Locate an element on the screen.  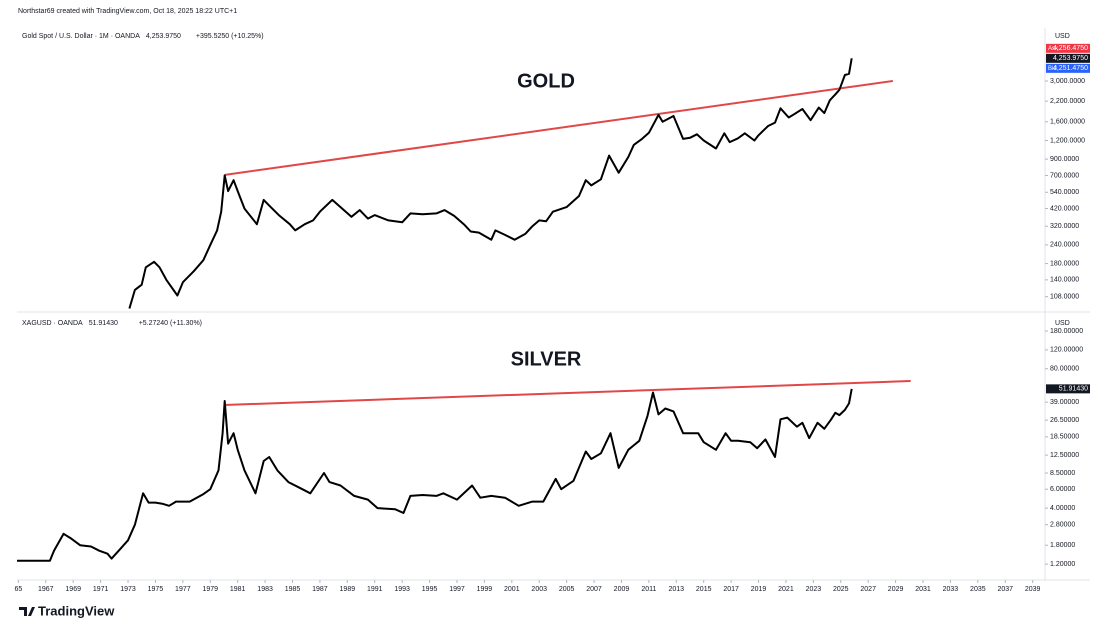
x-tick-label: 2033 is located at coordinates (951, 589).